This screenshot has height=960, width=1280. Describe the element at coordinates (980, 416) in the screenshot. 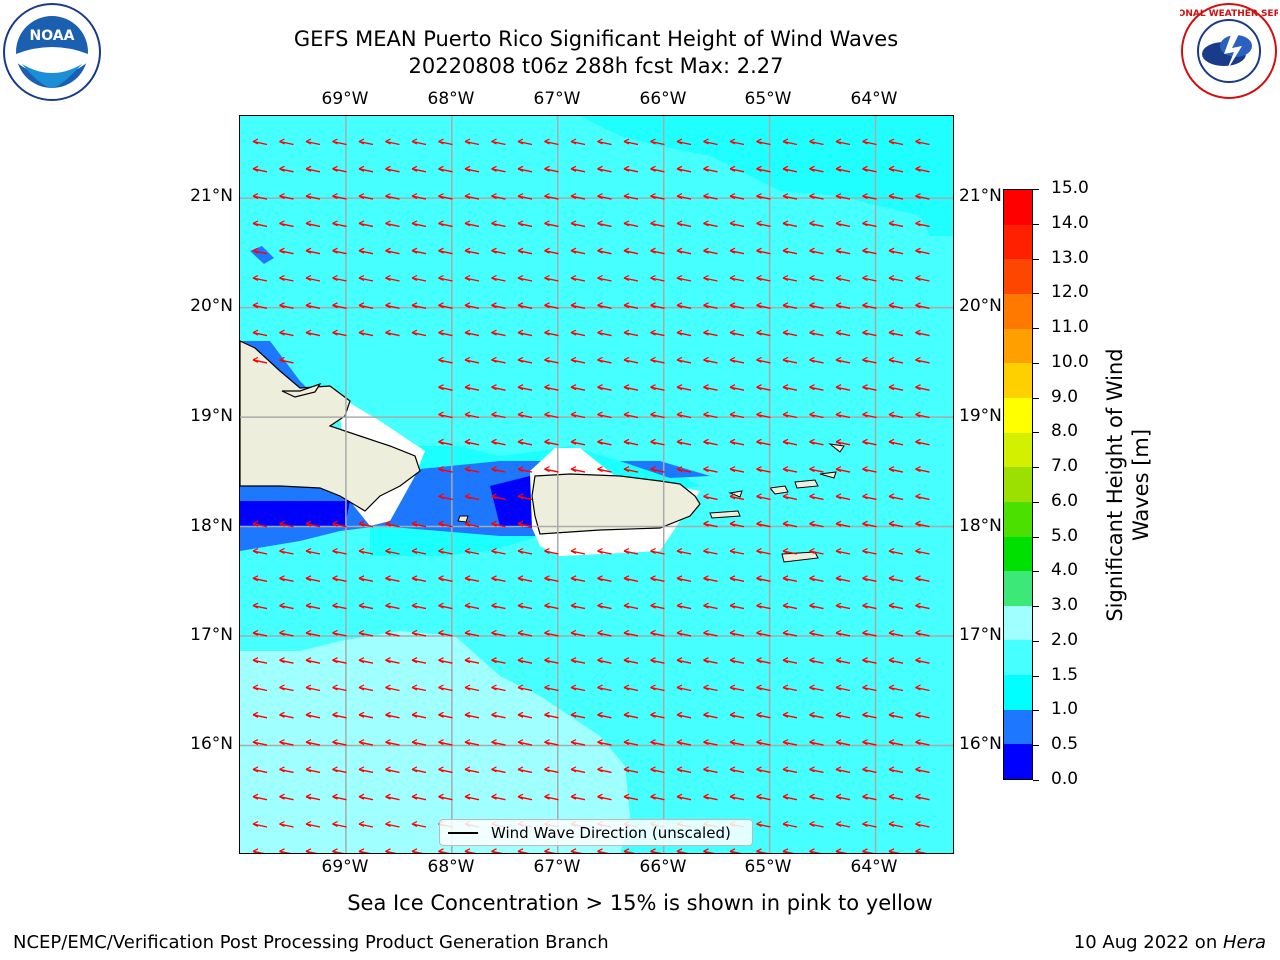

I see `lat-label-right: 19°N` at that location.